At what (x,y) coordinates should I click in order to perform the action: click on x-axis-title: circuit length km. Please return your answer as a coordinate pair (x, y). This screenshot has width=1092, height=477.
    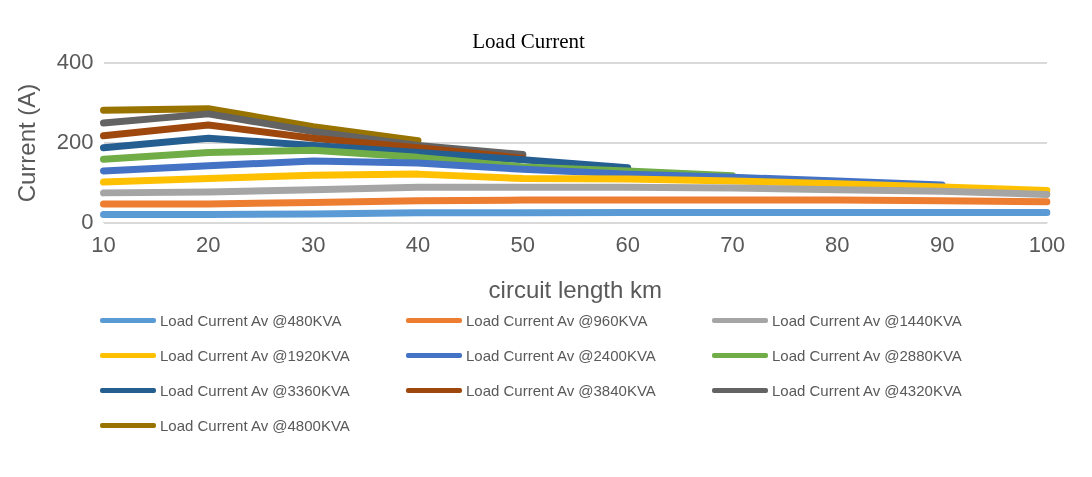
    Looking at the image, I should click on (575, 290).